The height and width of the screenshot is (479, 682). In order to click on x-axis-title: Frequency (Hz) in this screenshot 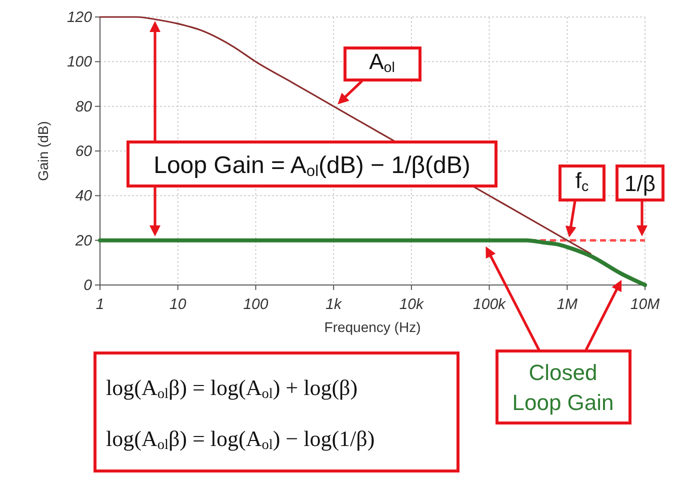, I will do `click(372, 327)`.